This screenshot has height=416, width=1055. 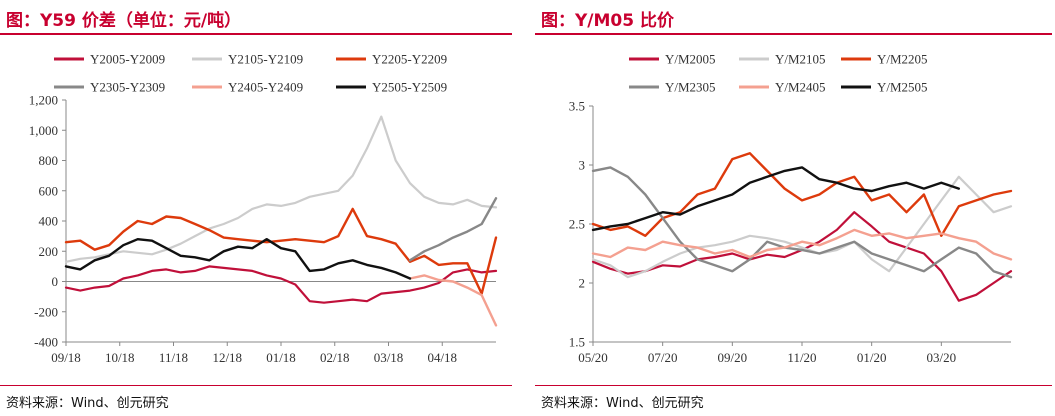 I want to click on legend-label: Y2005-Y2009, so click(x=127, y=59).